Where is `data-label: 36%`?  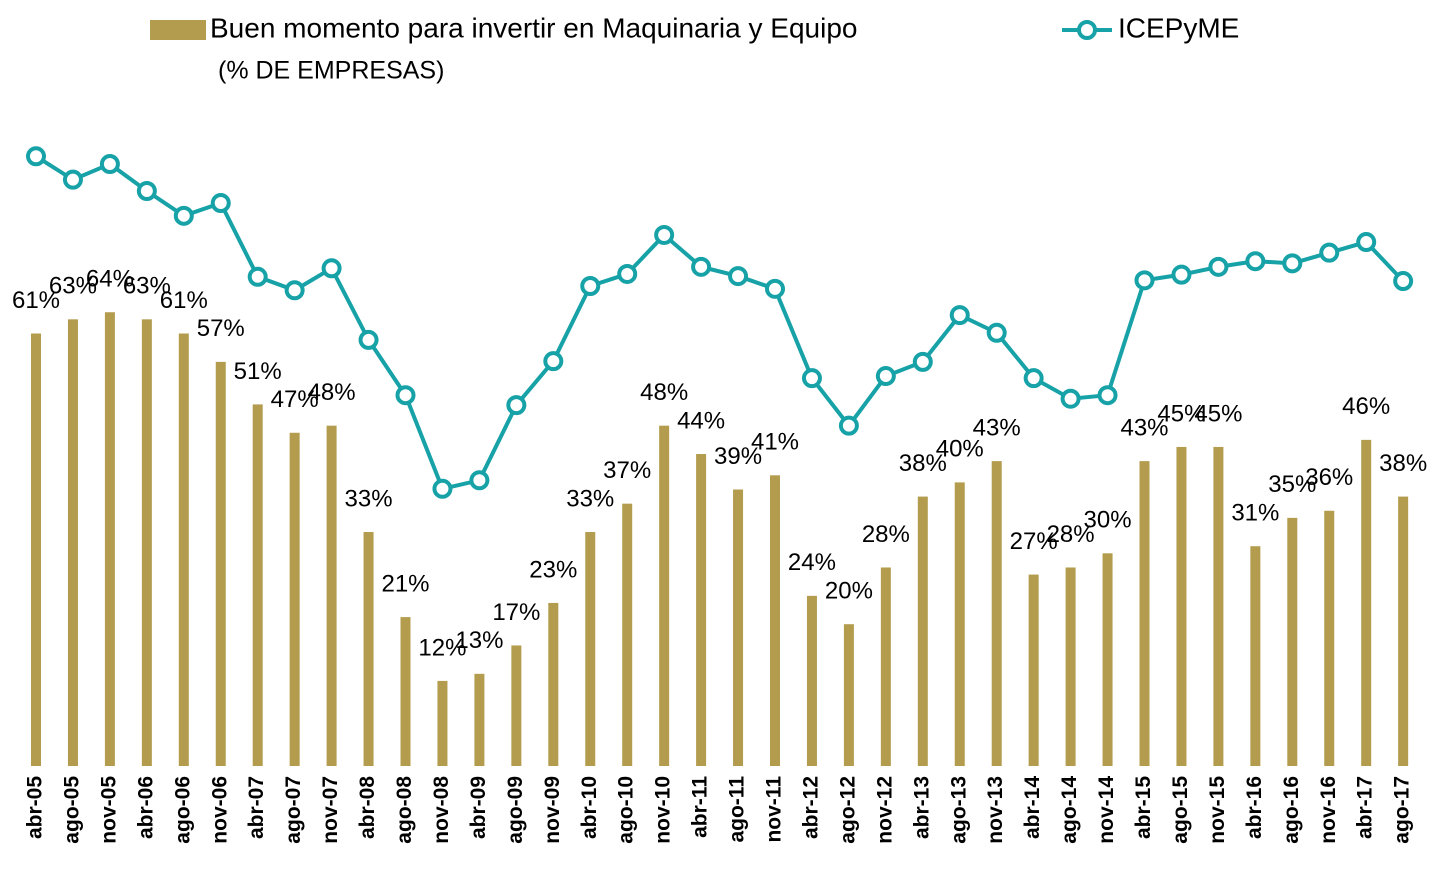 data-label: 36% is located at coordinates (1329, 477).